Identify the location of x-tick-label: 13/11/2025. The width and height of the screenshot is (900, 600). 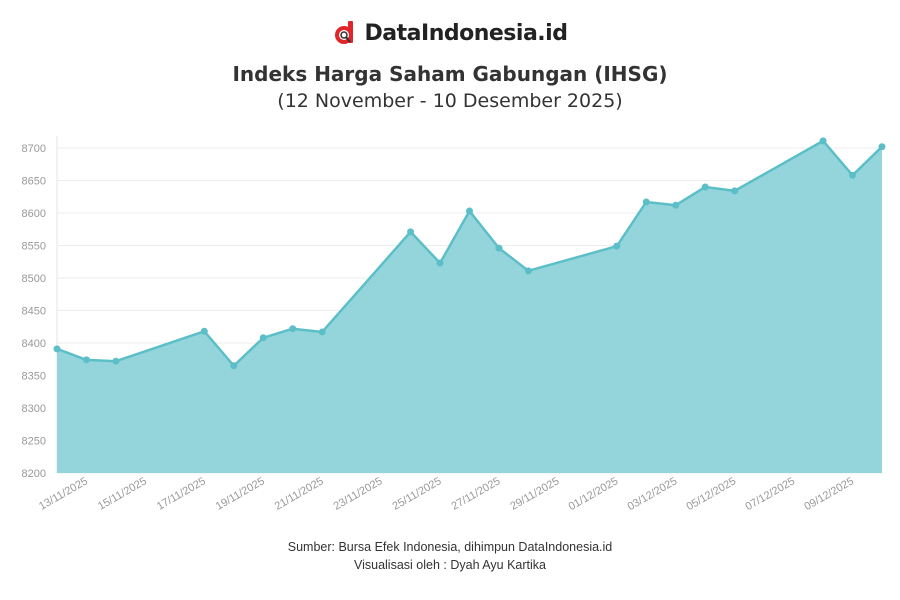
(63, 494).